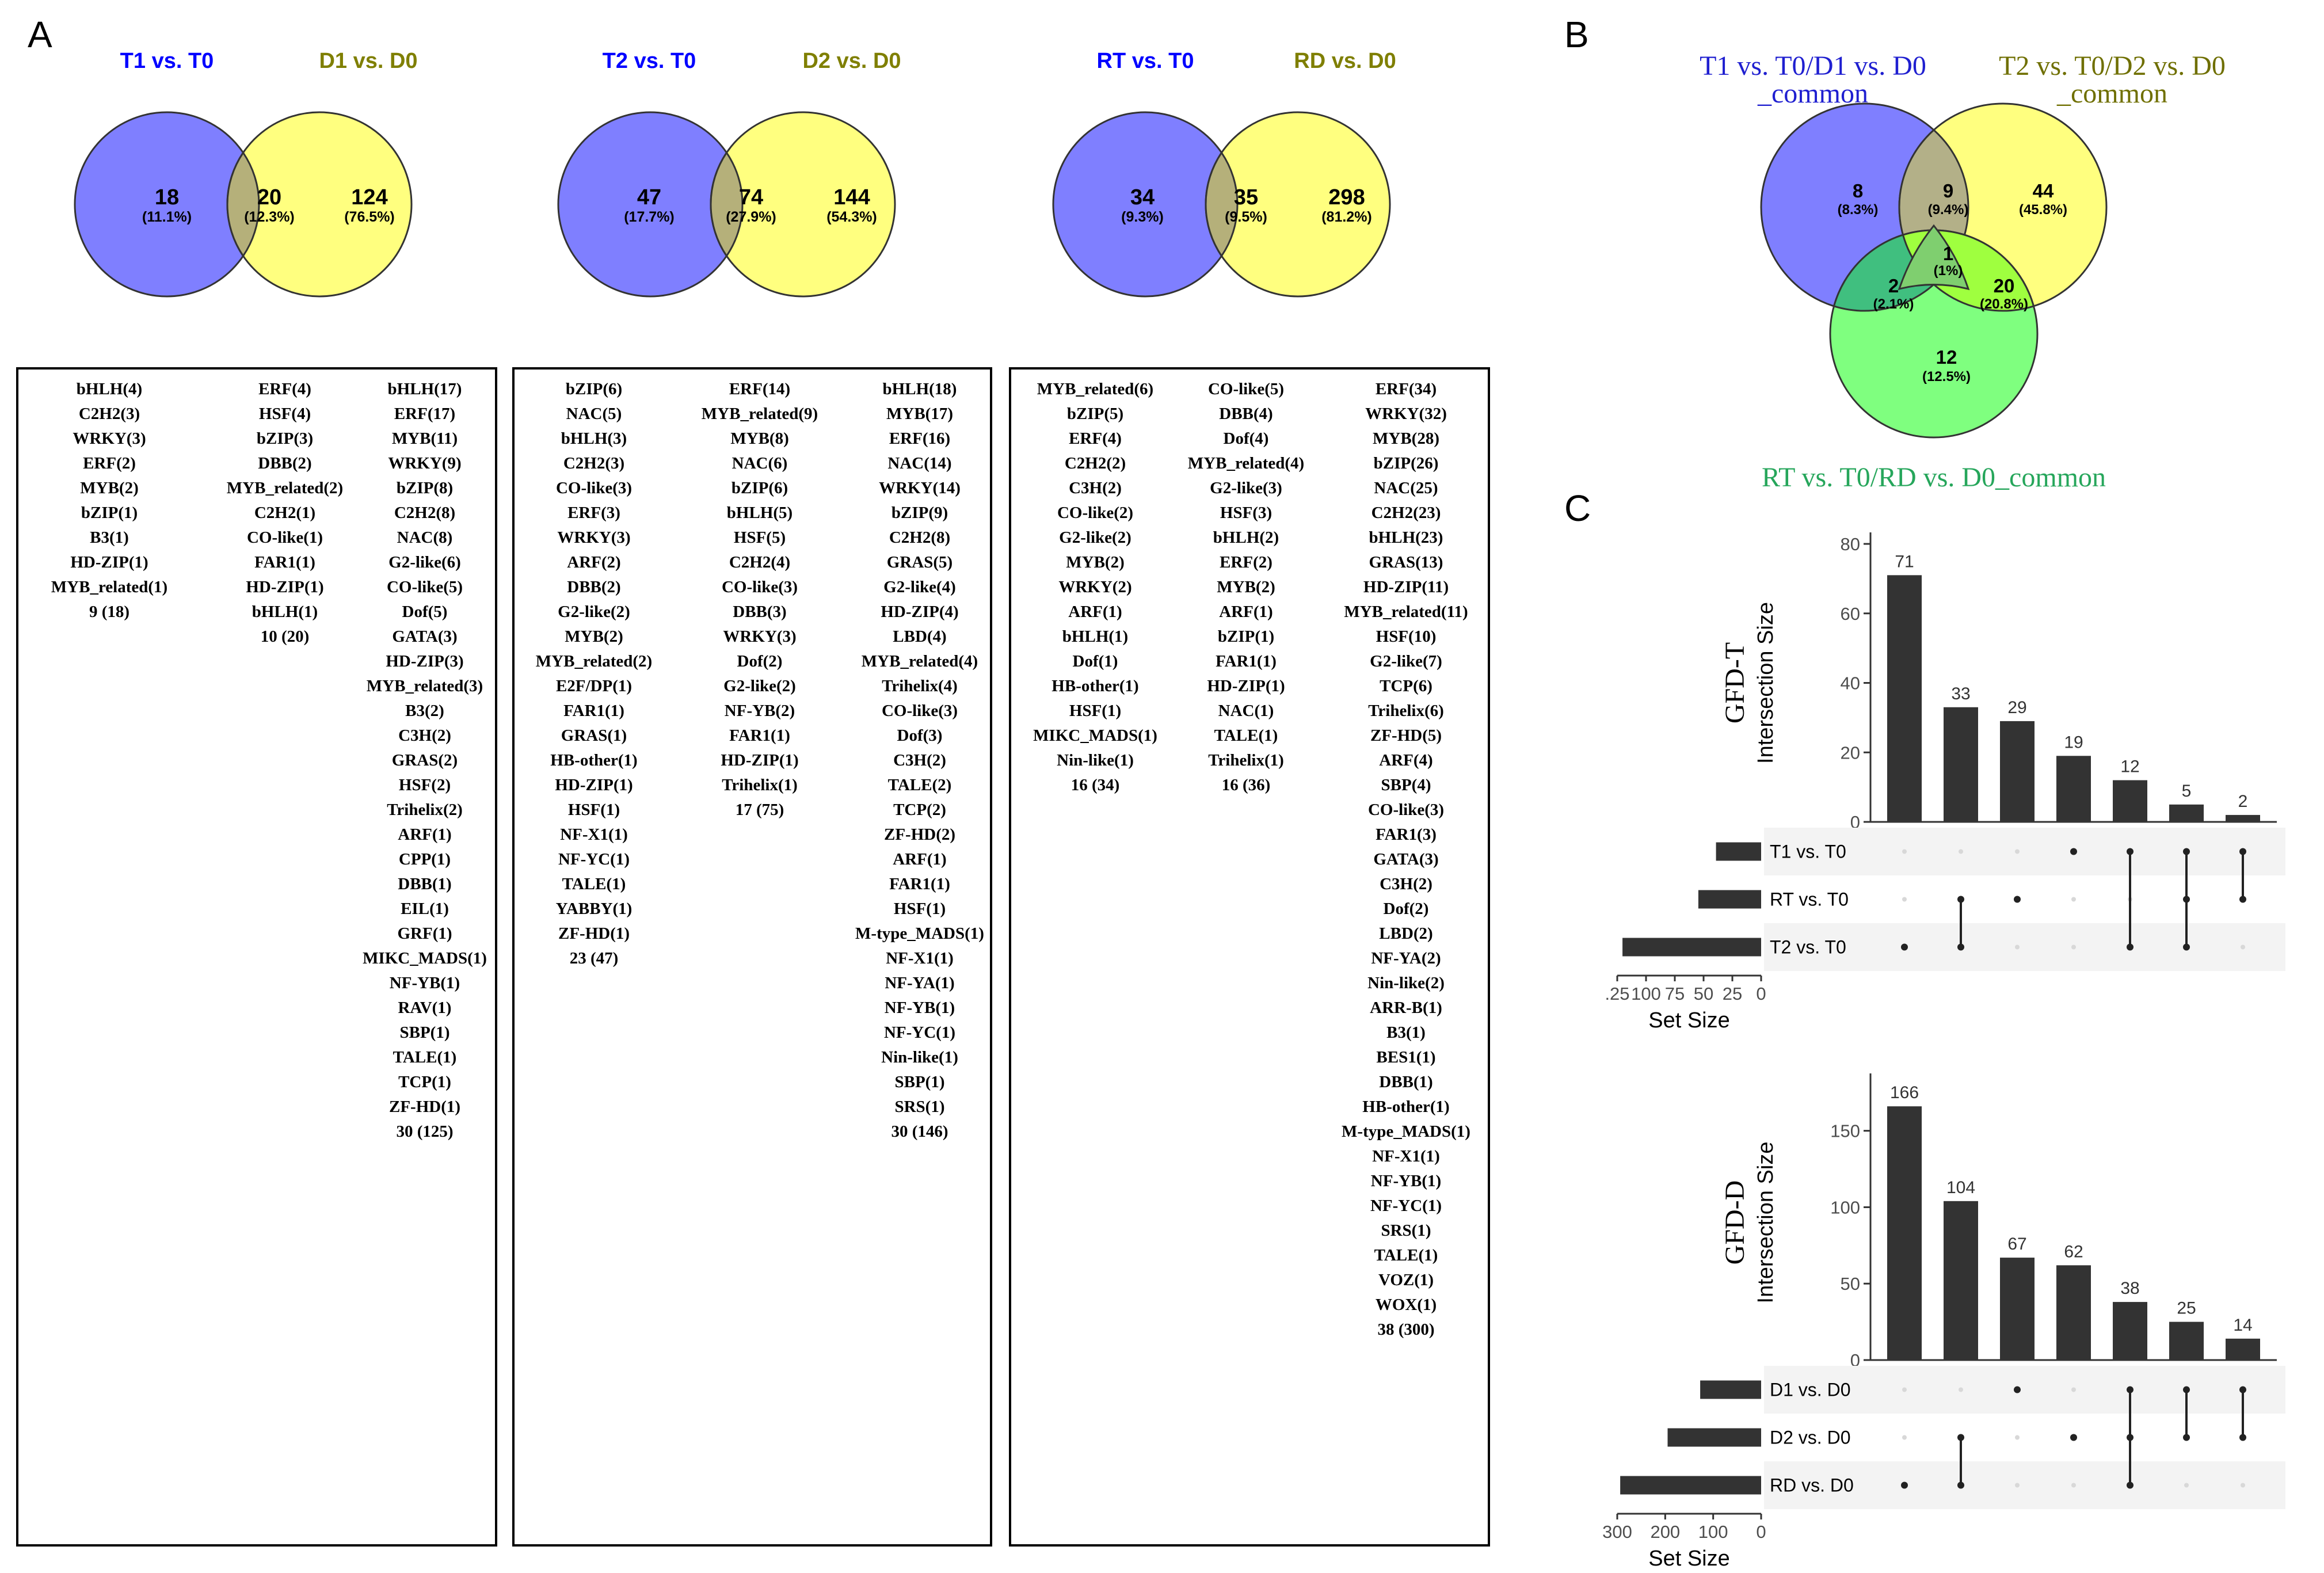 Image resolution: width=2324 pixels, height=1573 pixels. Describe the element at coordinates (1095, 661) in the screenshot. I see `tf-list-item: Dof(1)` at that location.